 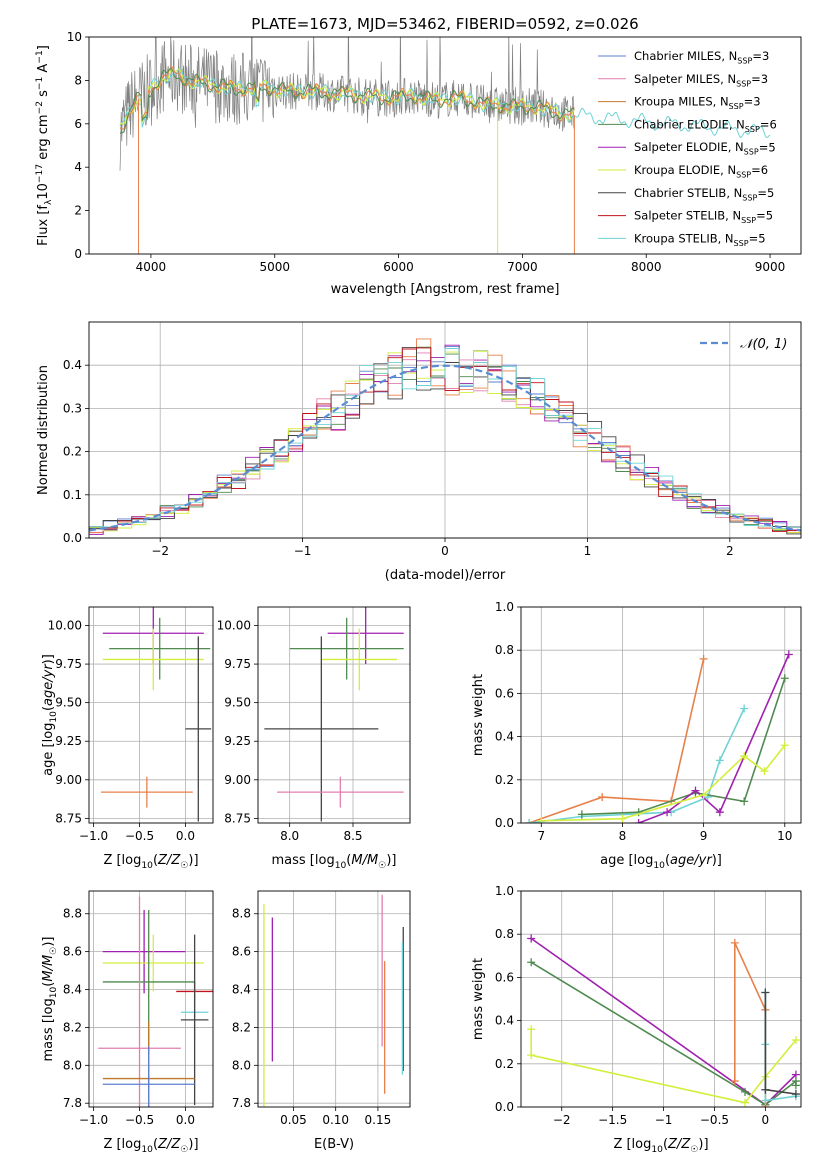 What do you see at coordinates (50, 999) in the screenshot?
I see `y-axis-label: mass [log10(M/M☉)]` at bounding box center [50, 999].